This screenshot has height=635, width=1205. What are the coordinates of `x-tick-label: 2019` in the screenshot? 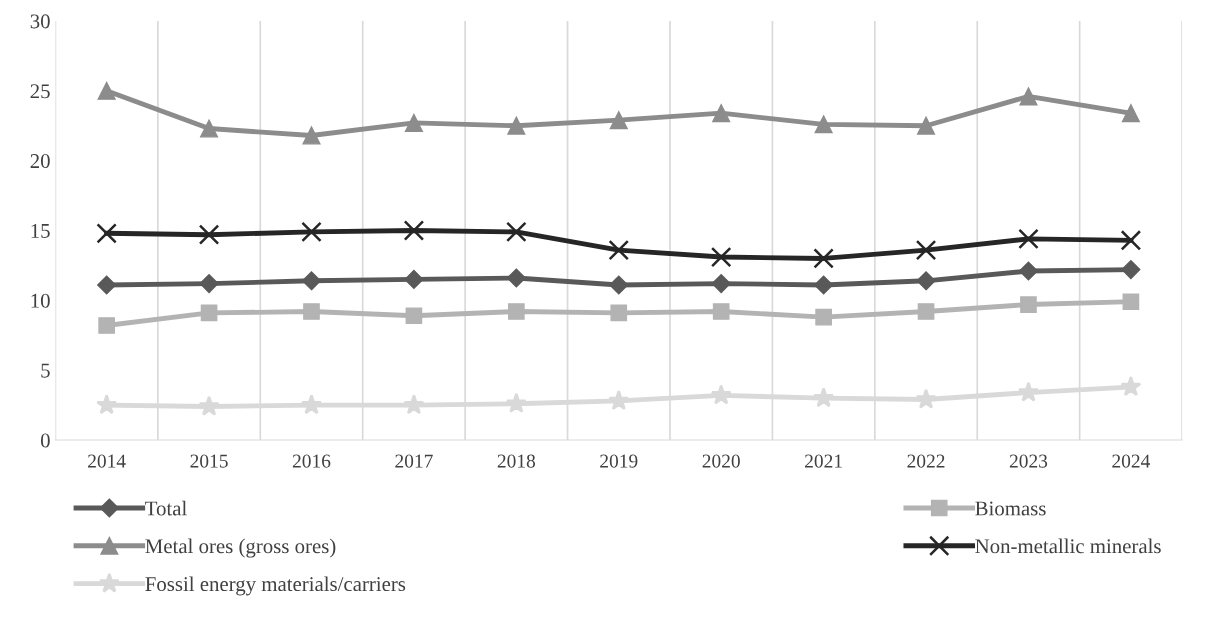 It's located at (619, 461).